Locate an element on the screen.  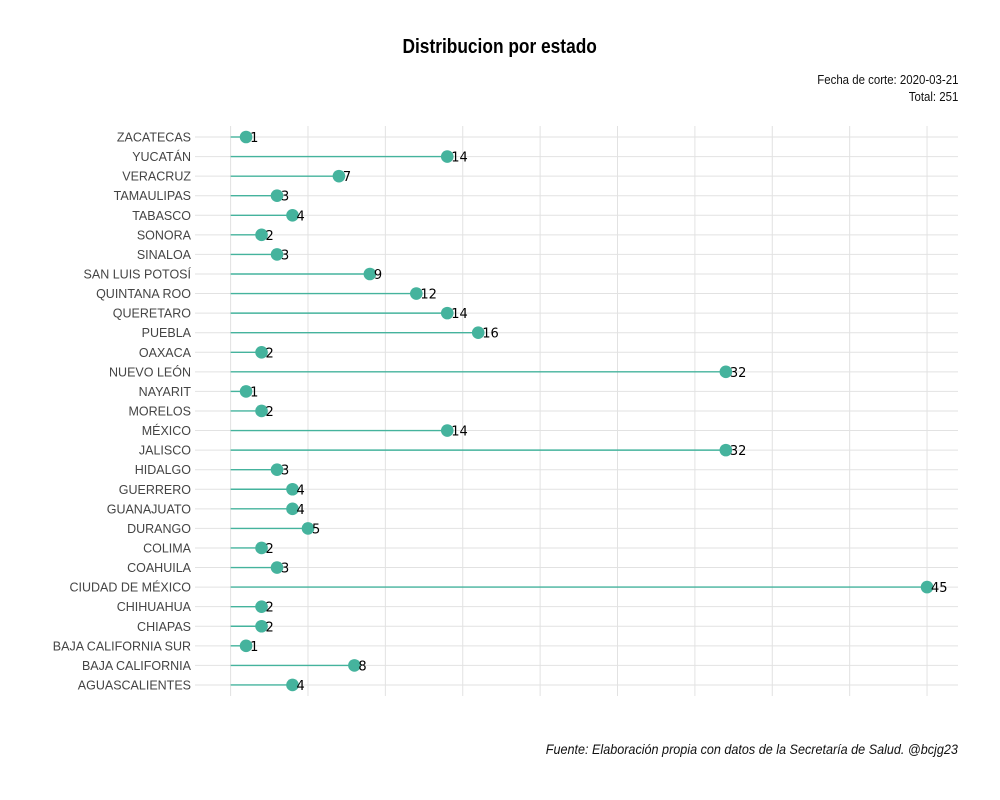
y-tick-label: COLIMA is located at coordinates (167, 548).